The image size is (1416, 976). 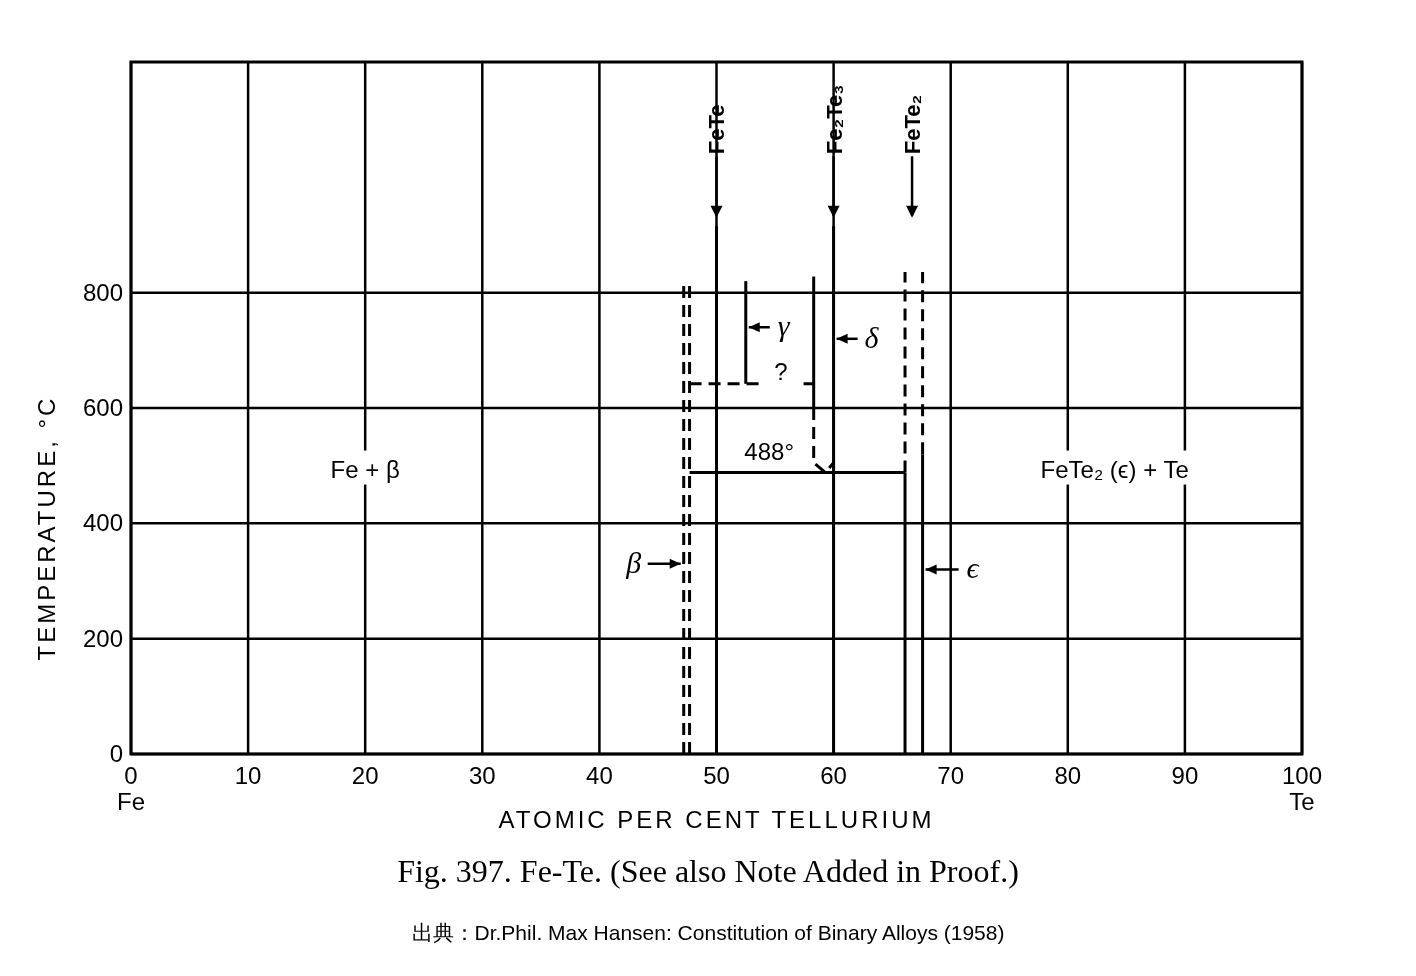 What do you see at coordinates (1114, 469) in the screenshot?
I see `annotation: FeTe₂ (ϵ) + Te` at bounding box center [1114, 469].